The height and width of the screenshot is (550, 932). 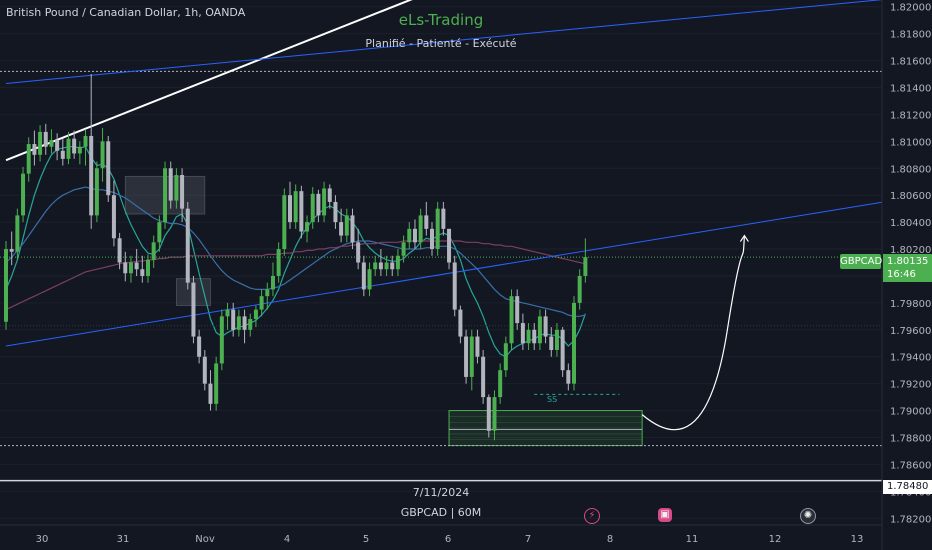 I want to click on interval-watermark: GBPCAD | 60M, so click(x=441, y=512).